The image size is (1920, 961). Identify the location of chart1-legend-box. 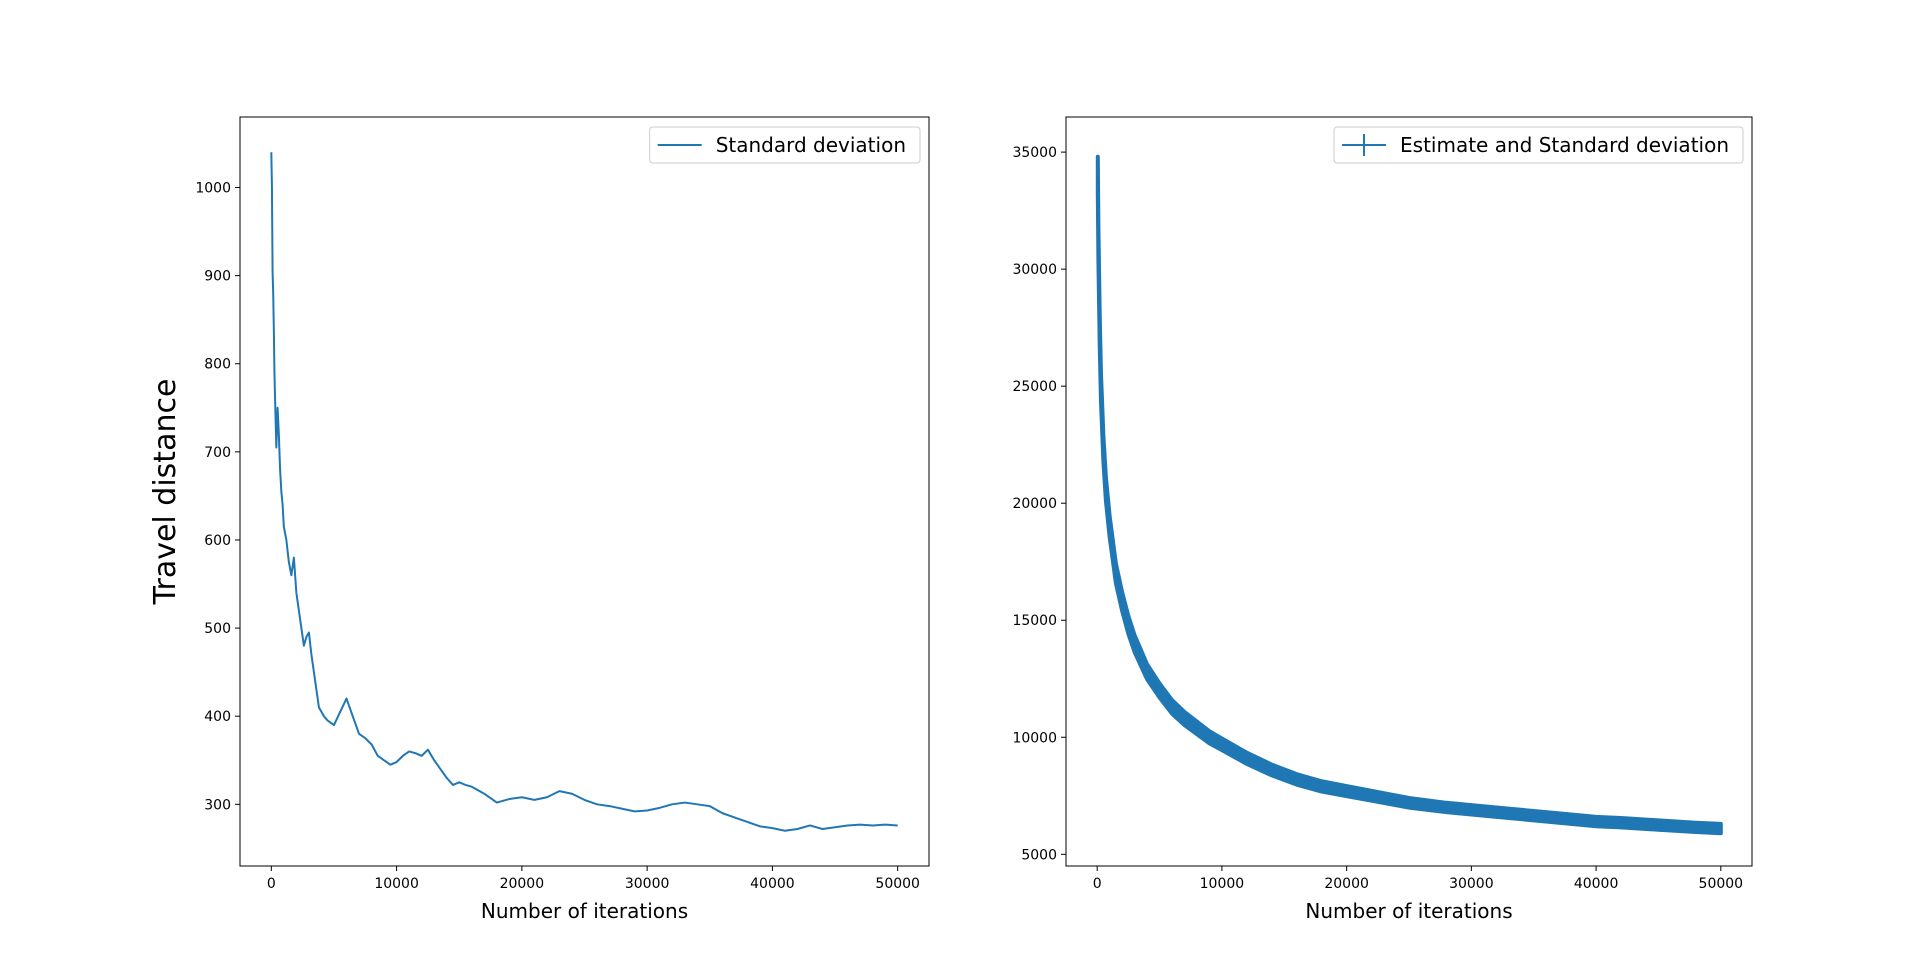
(1538, 145).